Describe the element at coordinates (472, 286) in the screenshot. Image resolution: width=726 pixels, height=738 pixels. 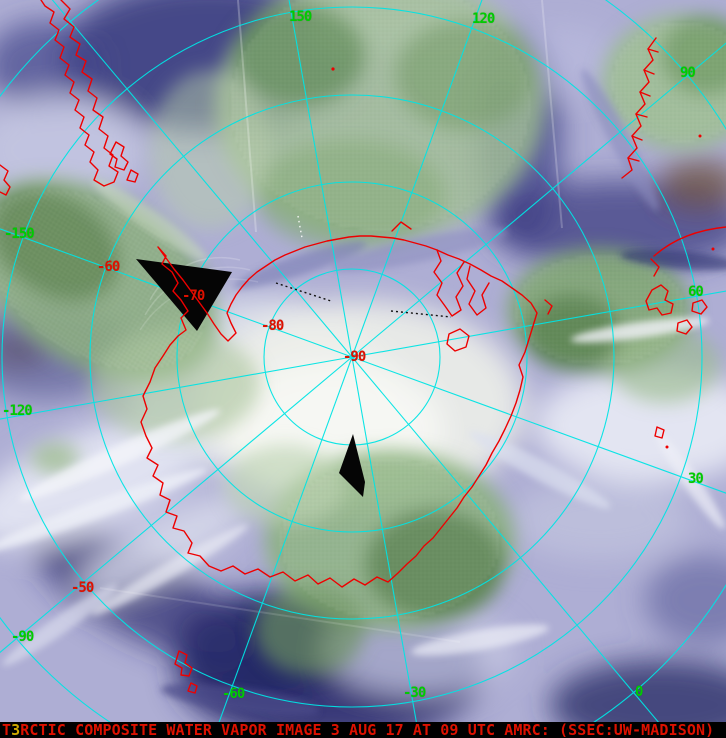
I see `coastline-antarctica-inner-bays` at that location.